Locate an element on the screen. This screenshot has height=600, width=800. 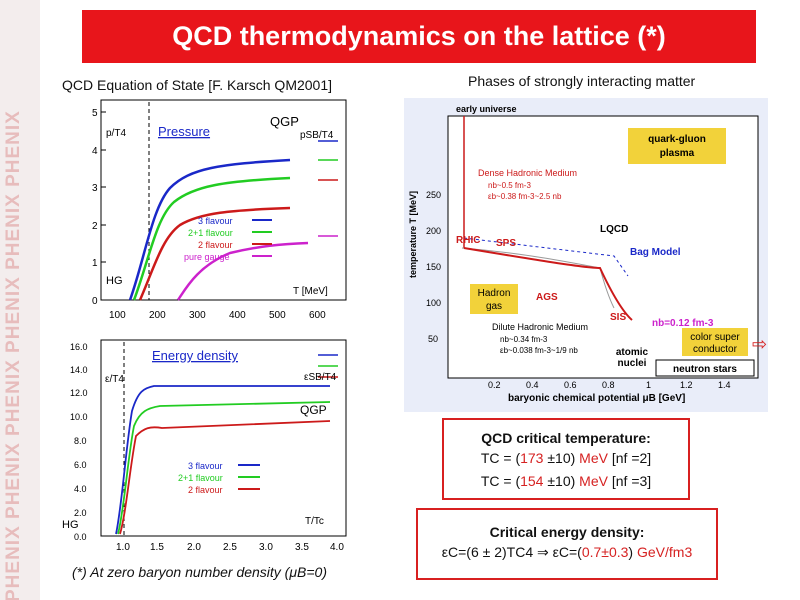
tc2-suffix: [nf =3] is located at coordinates (629, 481).